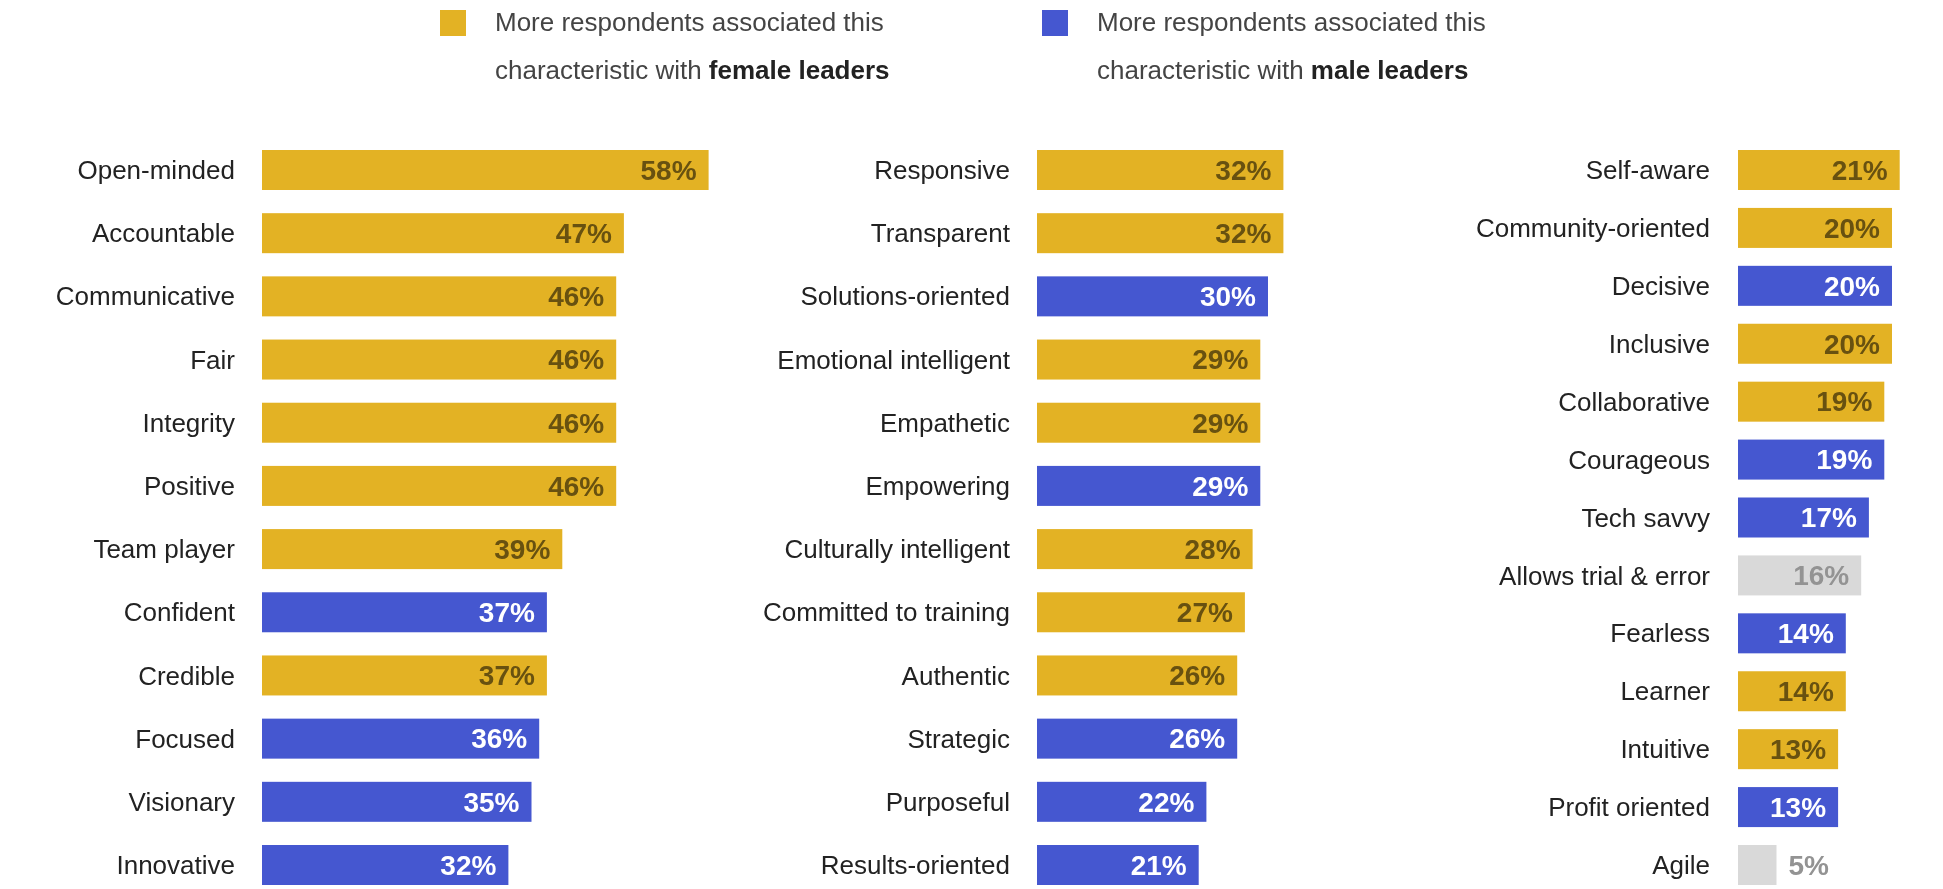  I want to click on data-label: 35%, so click(491, 802).